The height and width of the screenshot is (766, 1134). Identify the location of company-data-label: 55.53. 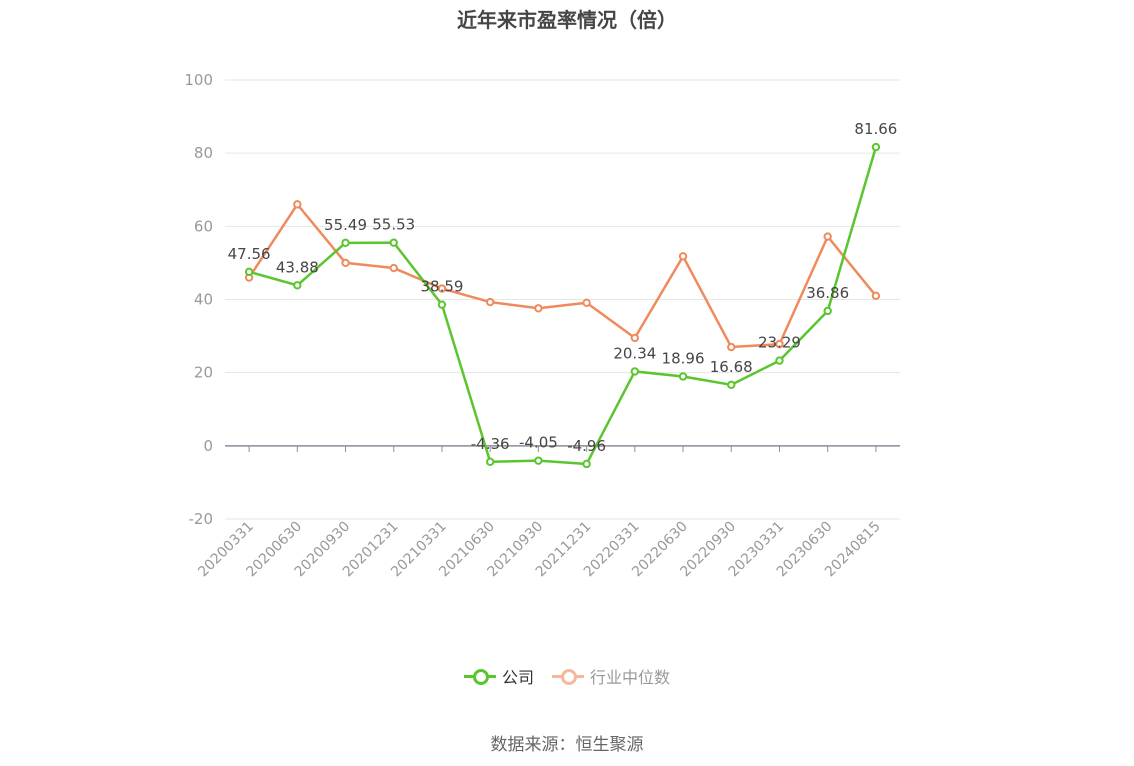
(393, 225).